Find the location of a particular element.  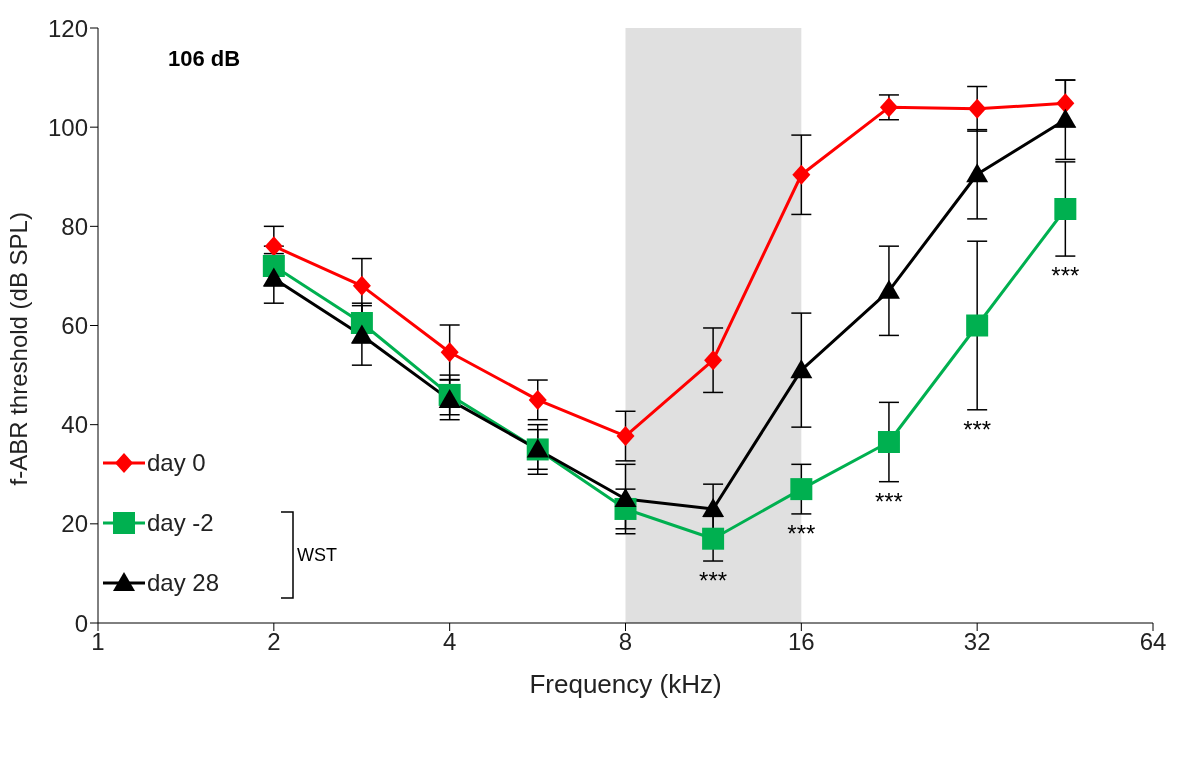

y-tick-label: 120 is located at coordinates (67, 28).